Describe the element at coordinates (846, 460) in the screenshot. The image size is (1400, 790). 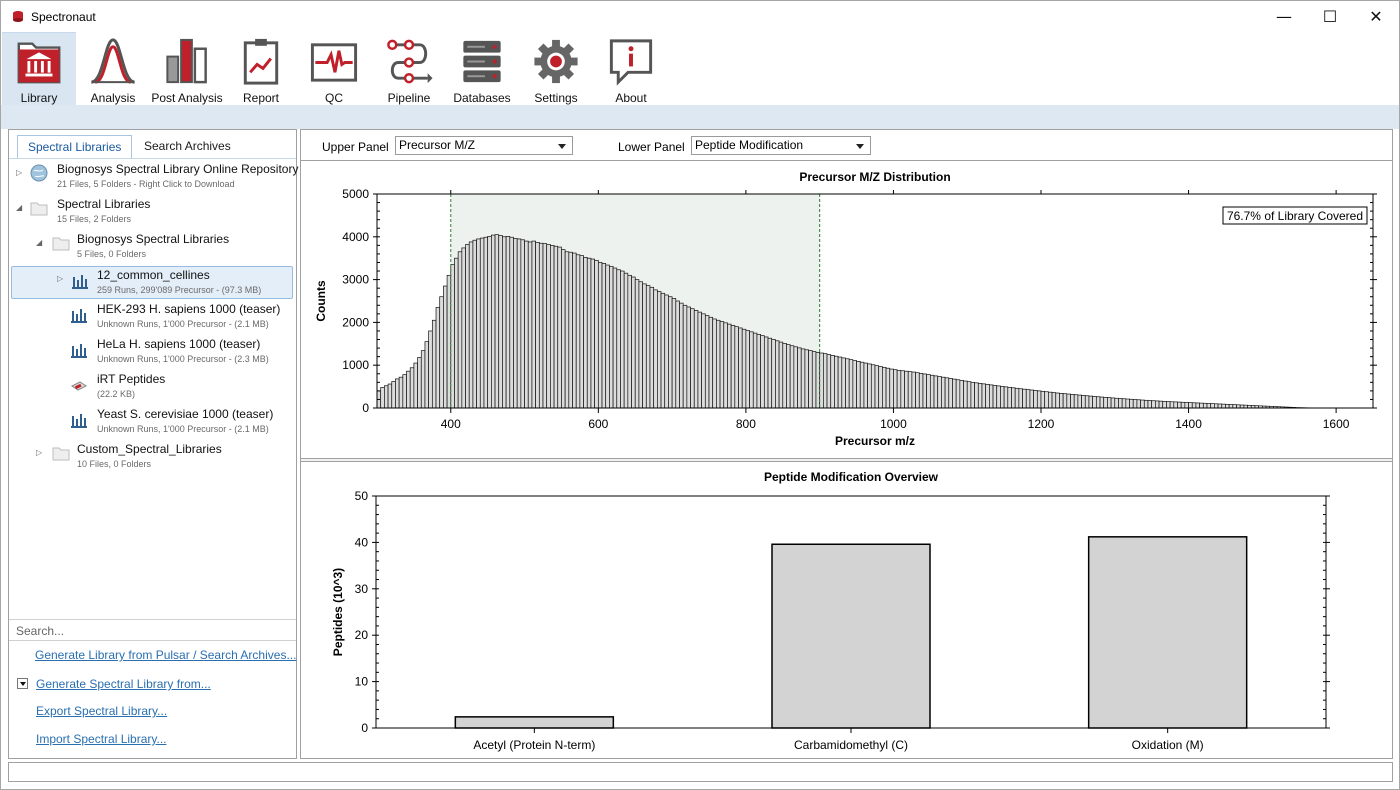
I see `panel-splitter` at that location.